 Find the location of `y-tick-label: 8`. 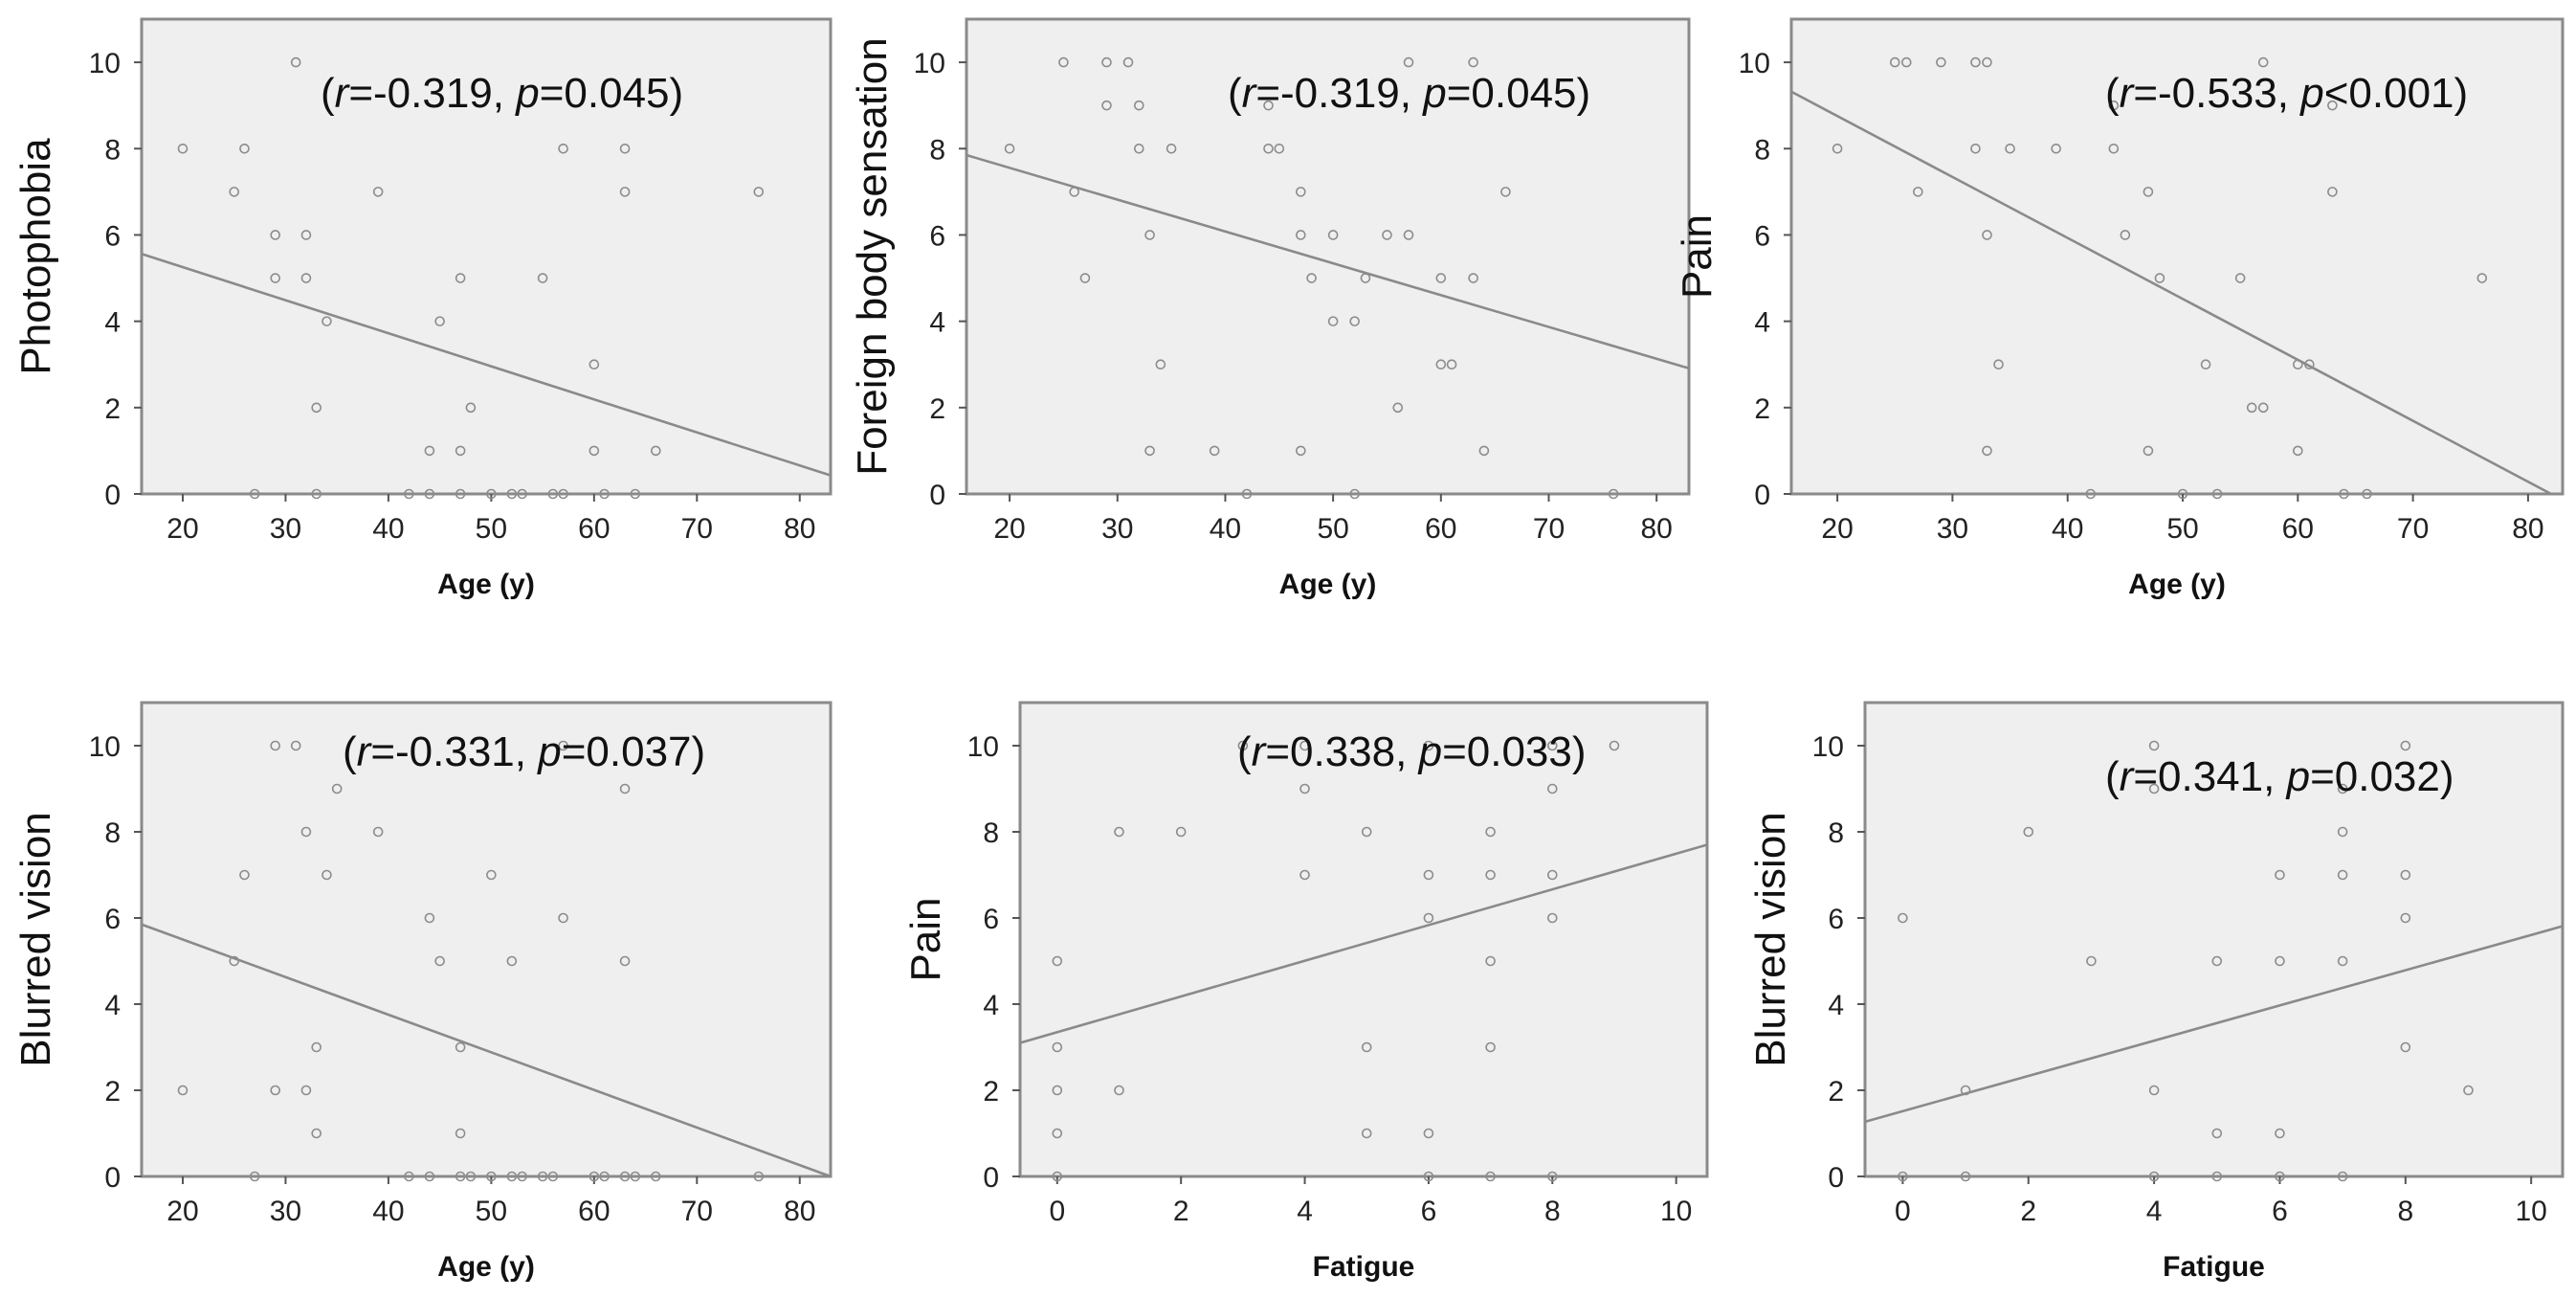

y-tick-label: 8 is located at coordinates (1762, 150).